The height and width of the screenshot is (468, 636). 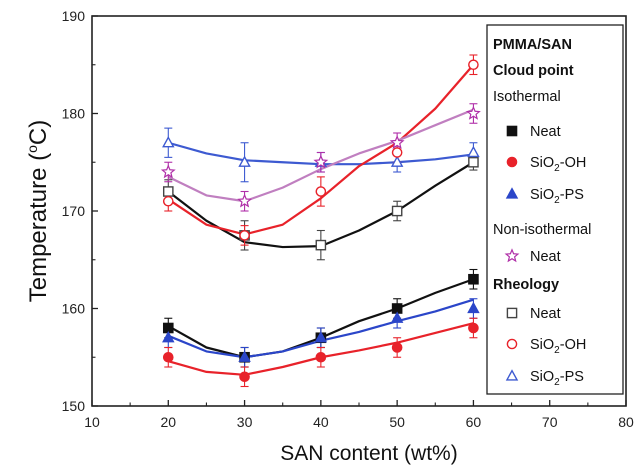 I want to click on y-axis-label-unit: C), so click(x=38, y=132).